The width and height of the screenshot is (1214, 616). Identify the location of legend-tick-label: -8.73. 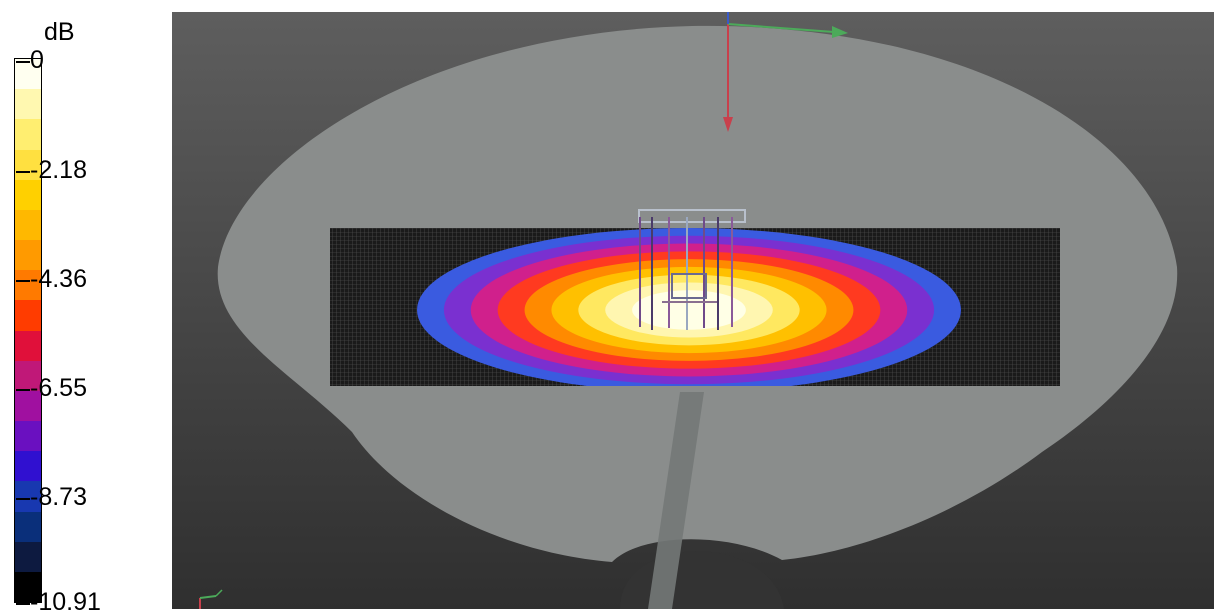
(51, 497).